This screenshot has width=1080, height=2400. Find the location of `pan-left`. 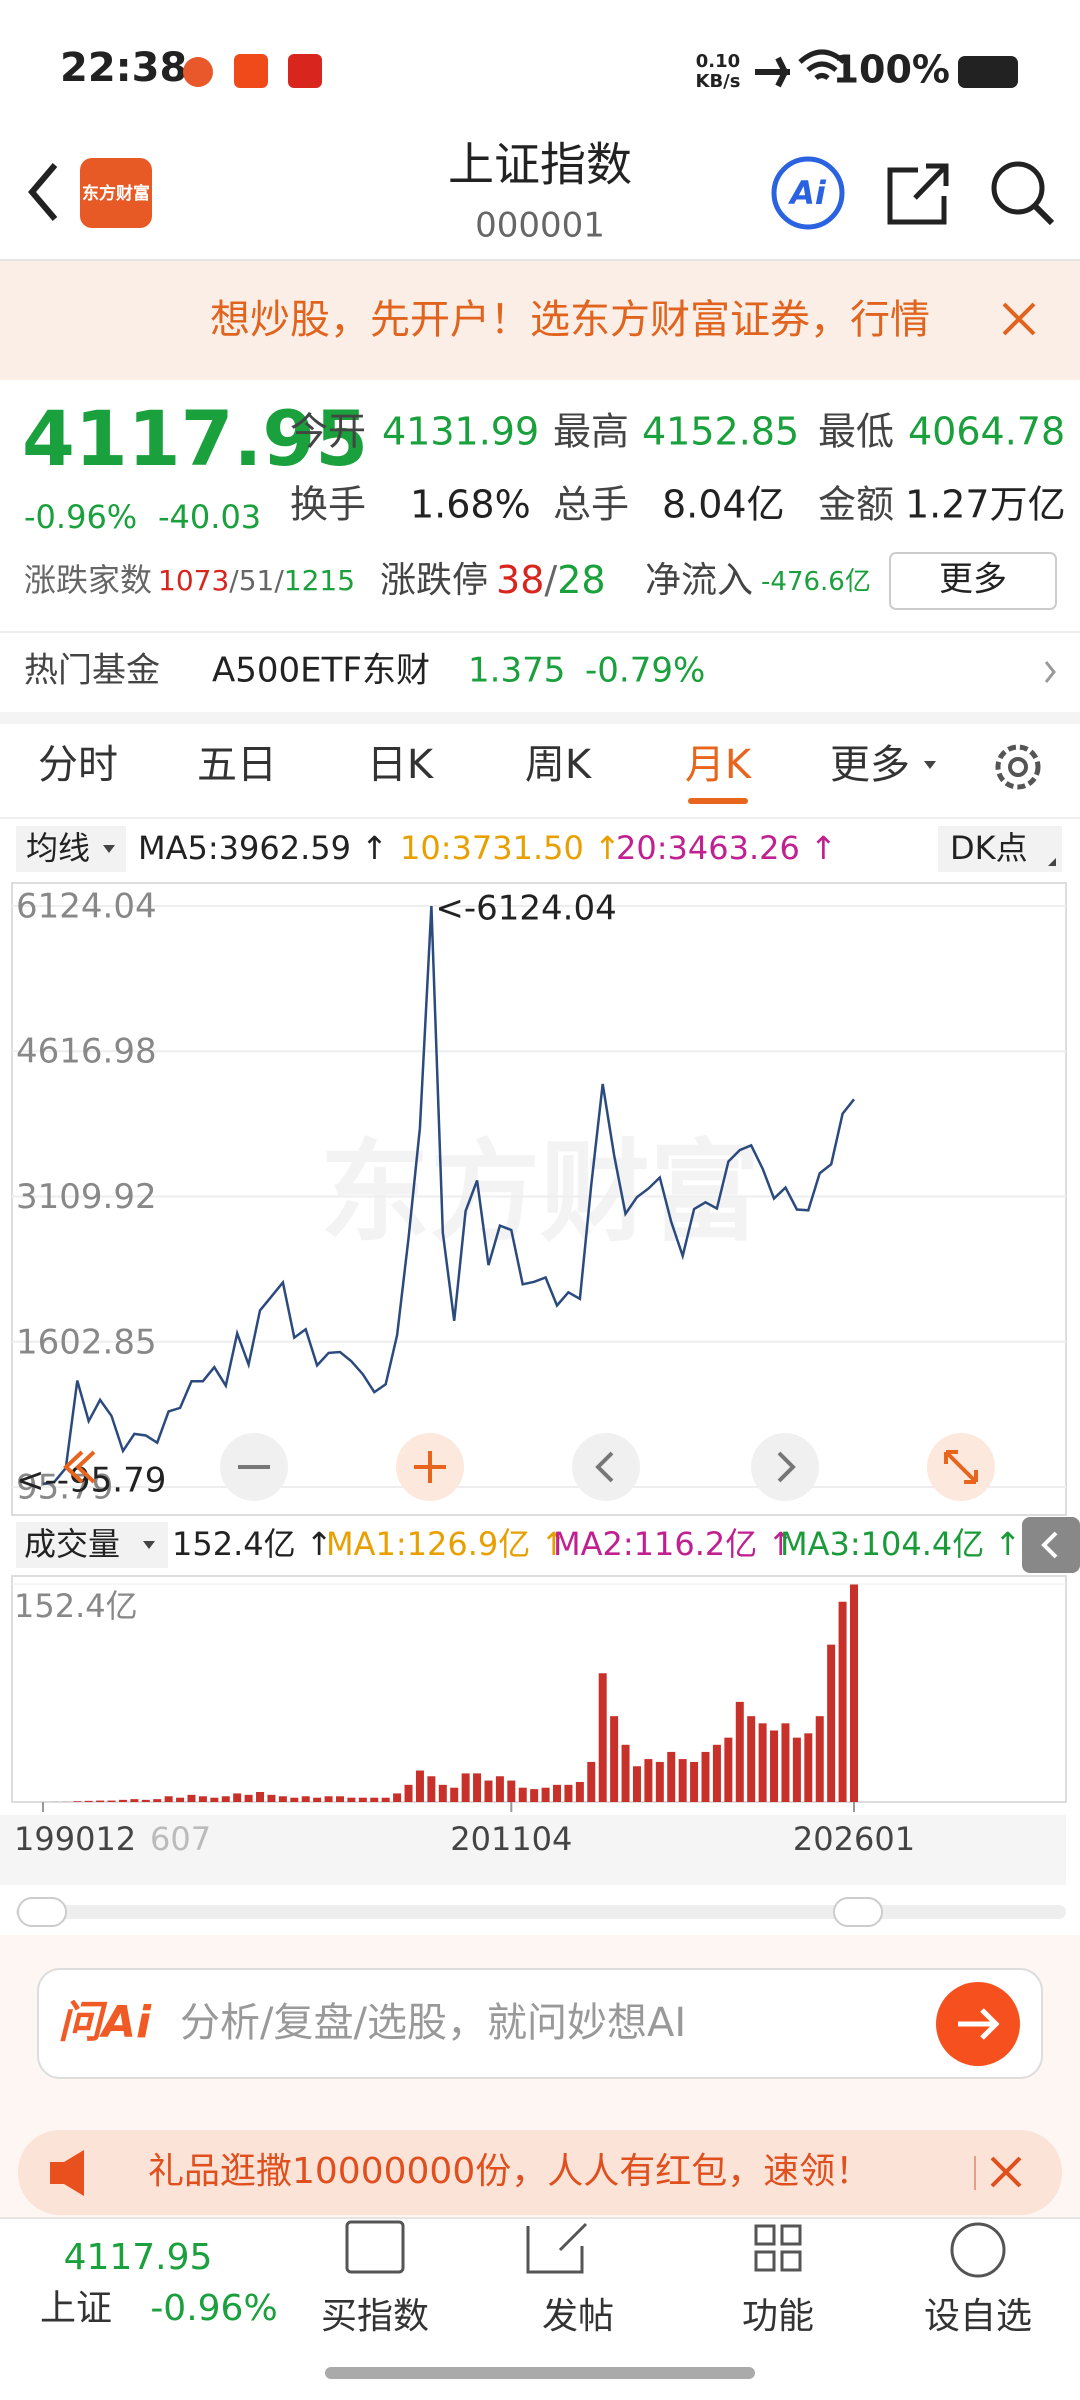

pan-left is located at coordinates (606, 1467).